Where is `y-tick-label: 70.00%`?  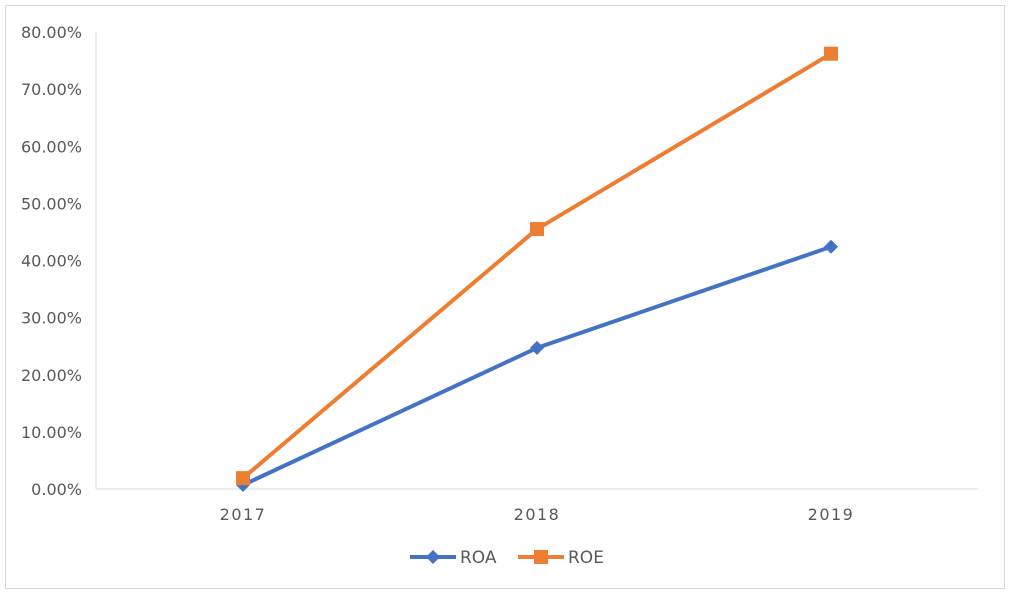 y-tick-label: 70.00% is located at coordinates (51, 89).